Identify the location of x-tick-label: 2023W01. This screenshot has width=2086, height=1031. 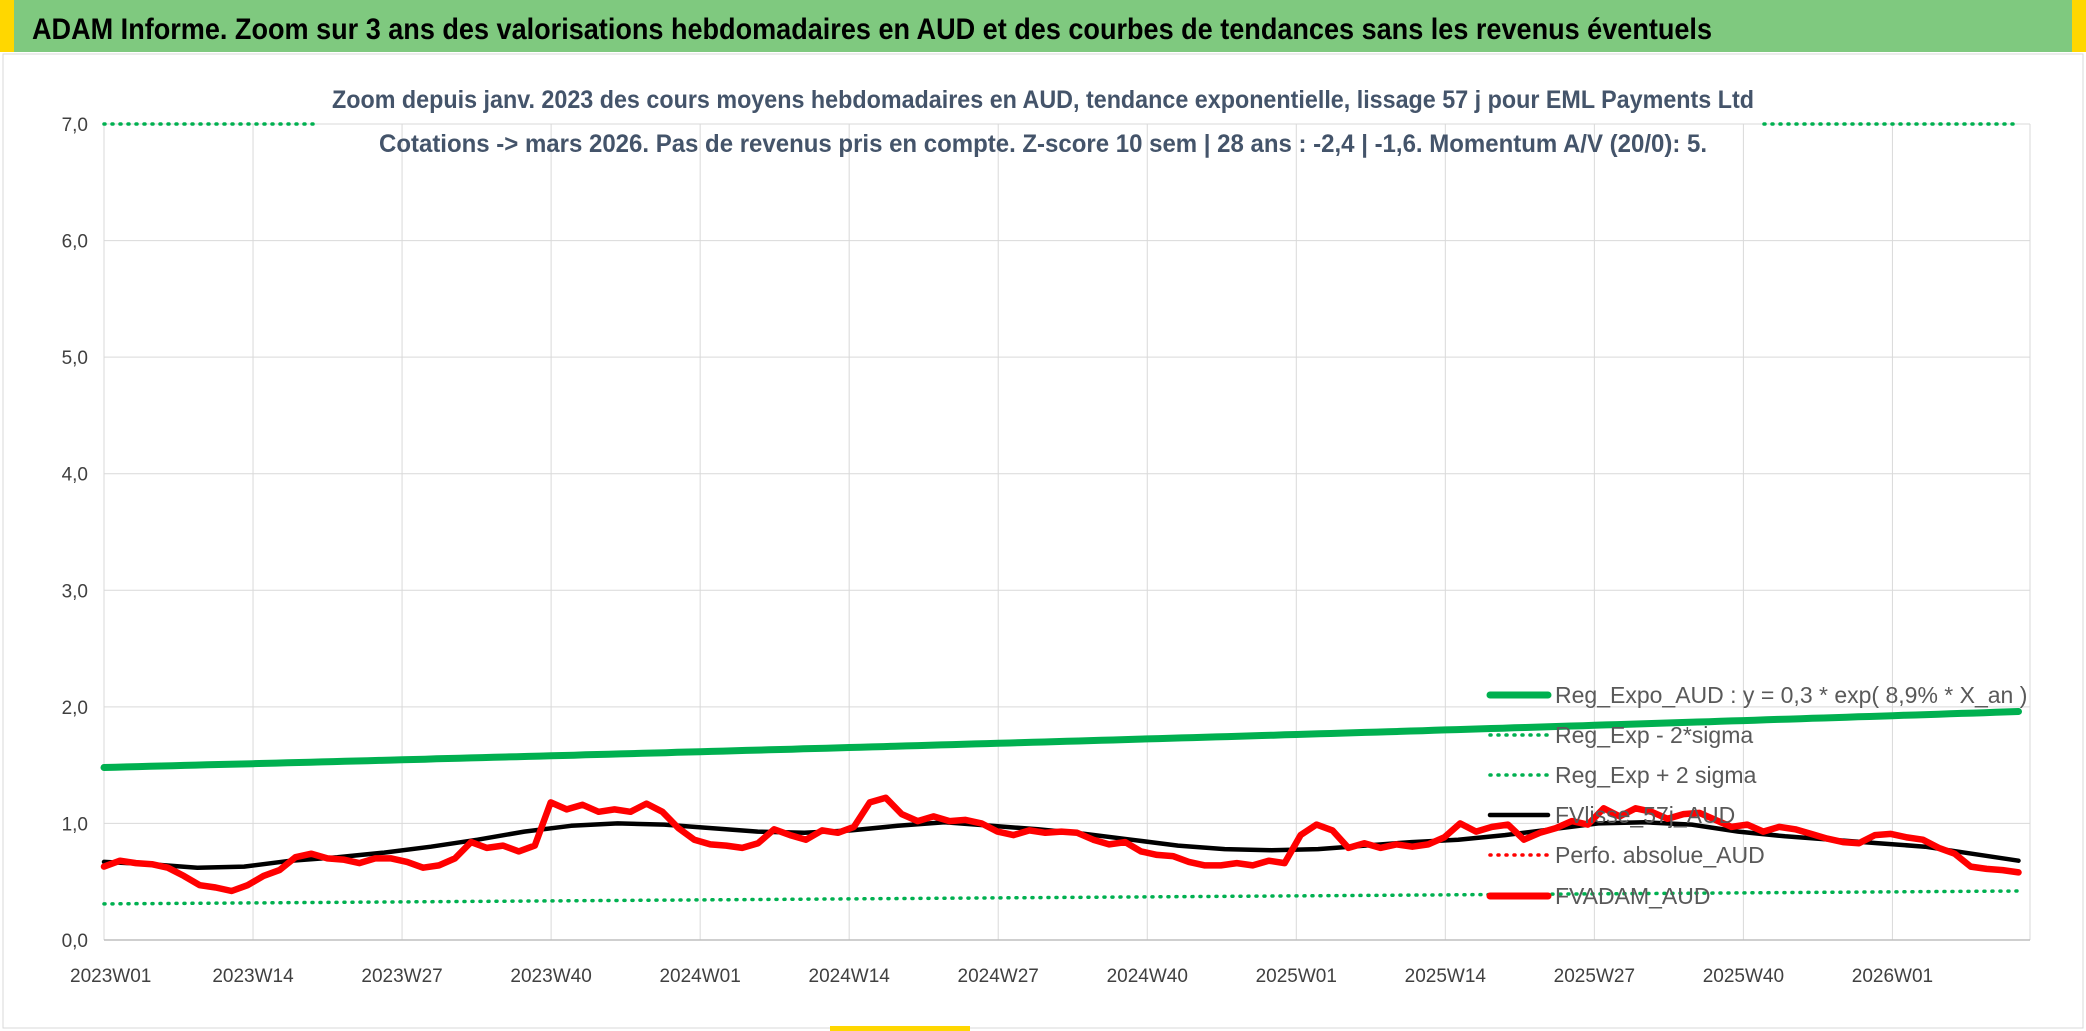
(110, 976).